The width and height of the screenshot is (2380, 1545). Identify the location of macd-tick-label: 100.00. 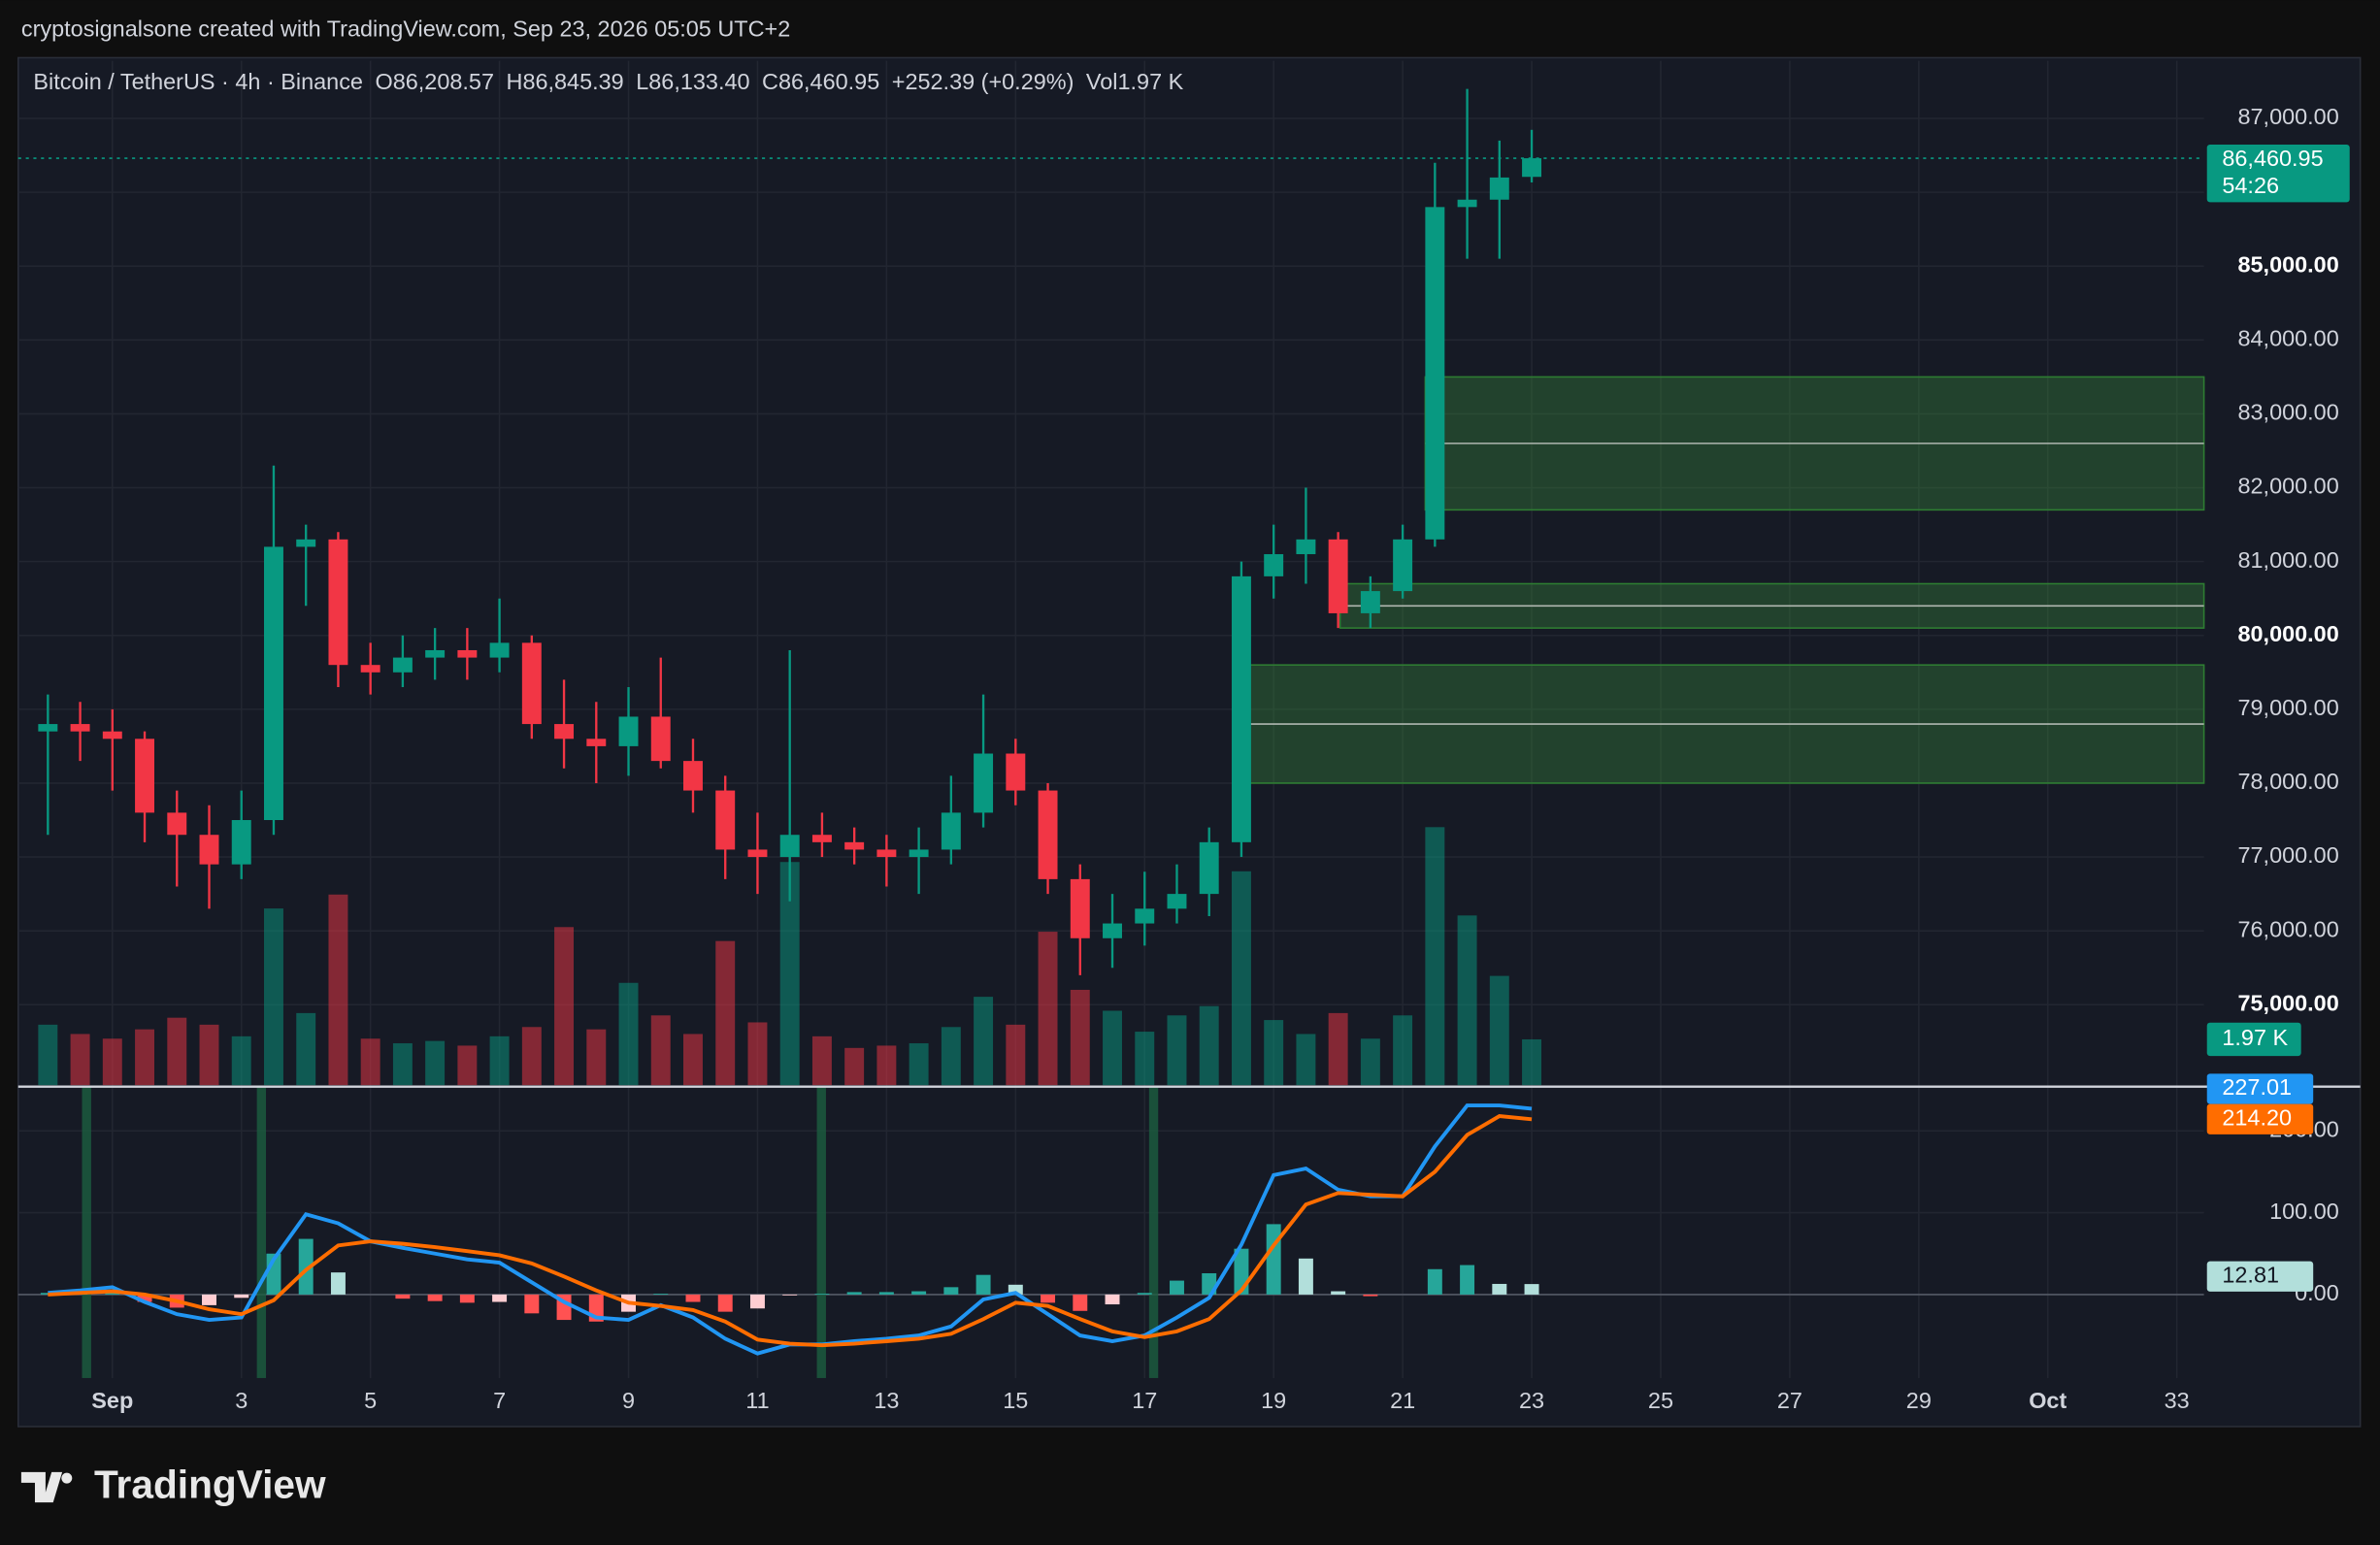
(2304, 1211).